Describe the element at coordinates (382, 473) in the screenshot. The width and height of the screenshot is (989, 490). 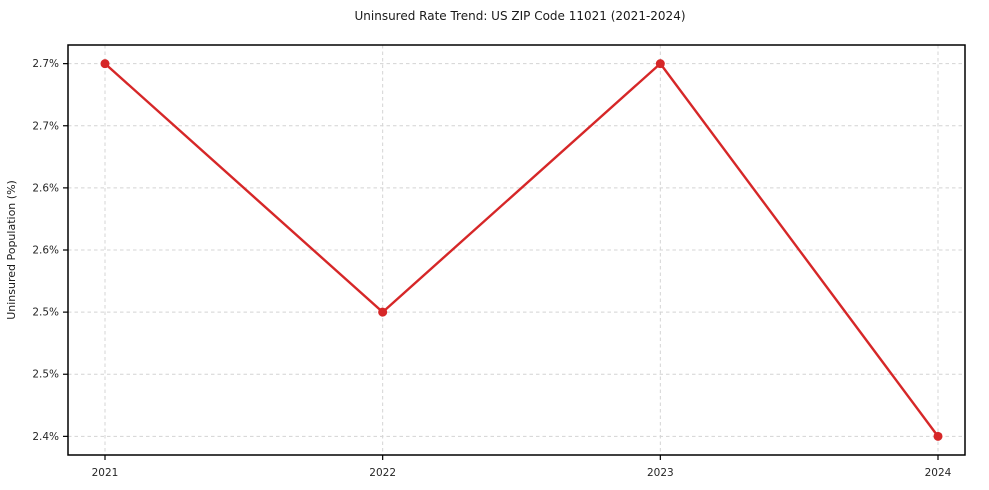
I see `x-tick-label: 2022` at that location.